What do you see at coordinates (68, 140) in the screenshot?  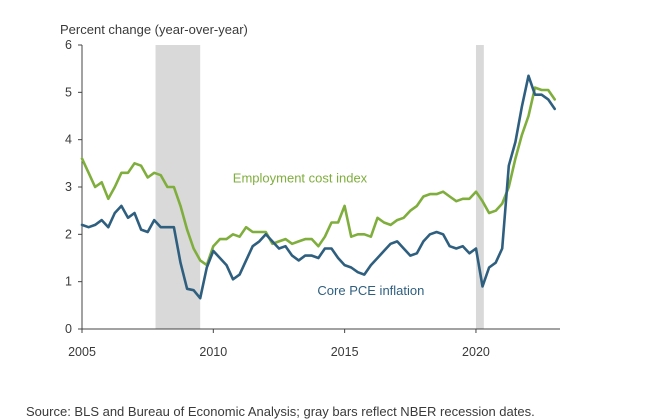 I see `y-tick-label: 4` at bounding box center [68, 140].